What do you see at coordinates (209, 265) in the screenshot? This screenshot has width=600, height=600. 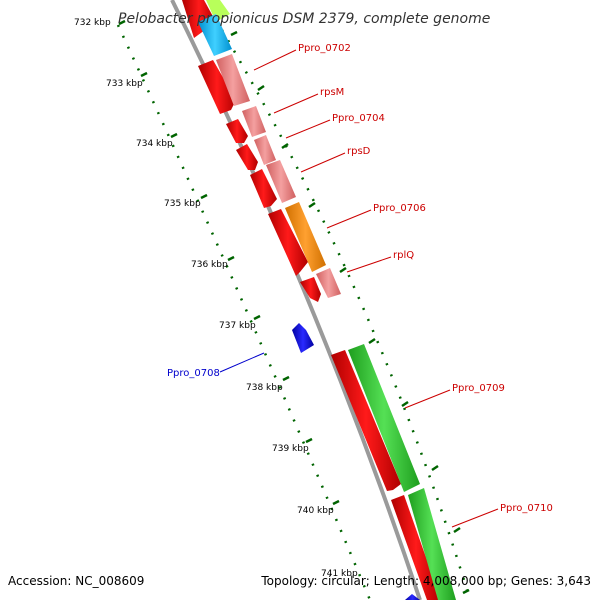 I see `tick-label: 736 kbp` at bounding box center [209, 265].